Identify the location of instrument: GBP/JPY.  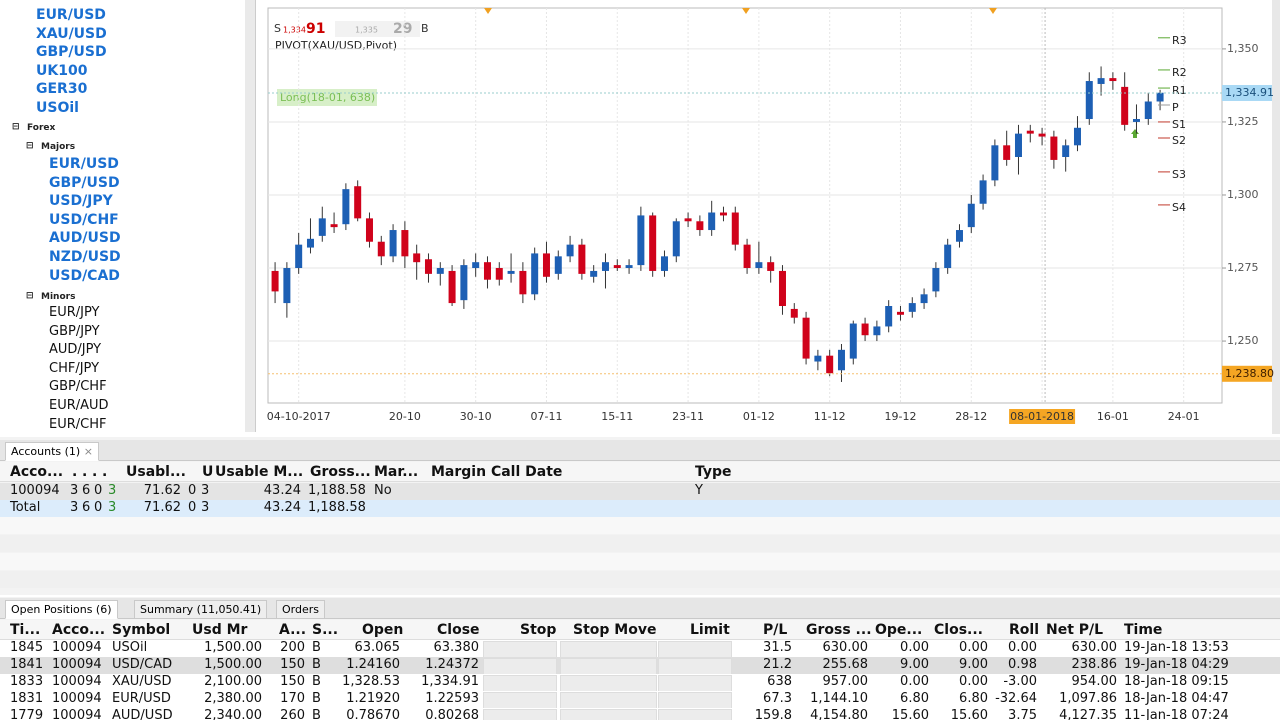
(74, 331).